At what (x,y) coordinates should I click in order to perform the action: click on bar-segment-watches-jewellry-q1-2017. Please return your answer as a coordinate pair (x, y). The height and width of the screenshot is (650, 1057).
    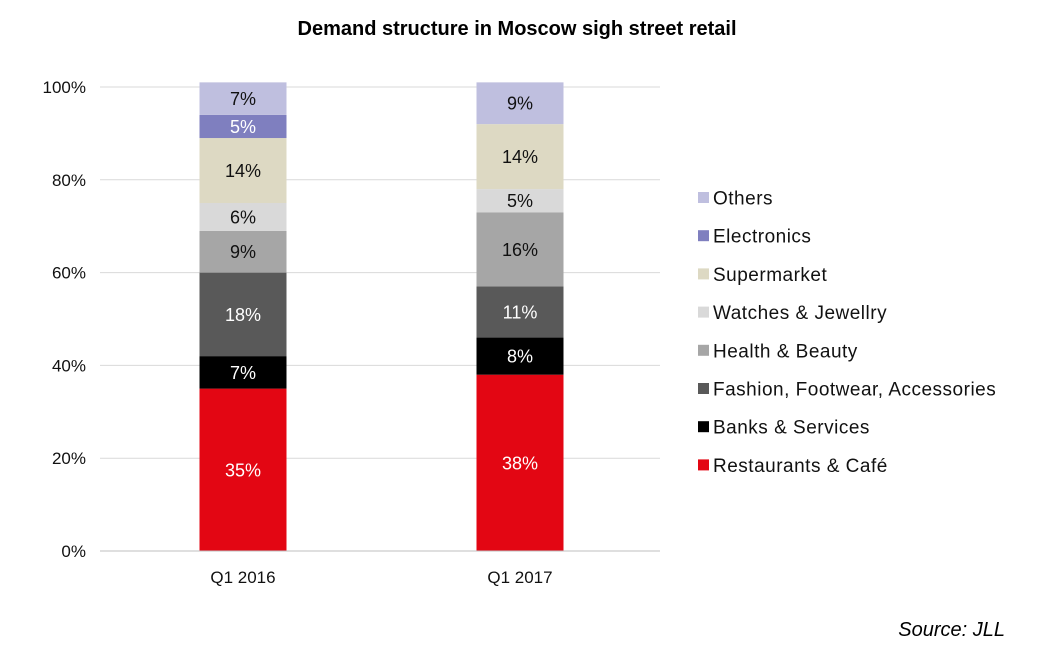
    Looking at the image, I should click on (520, 201).